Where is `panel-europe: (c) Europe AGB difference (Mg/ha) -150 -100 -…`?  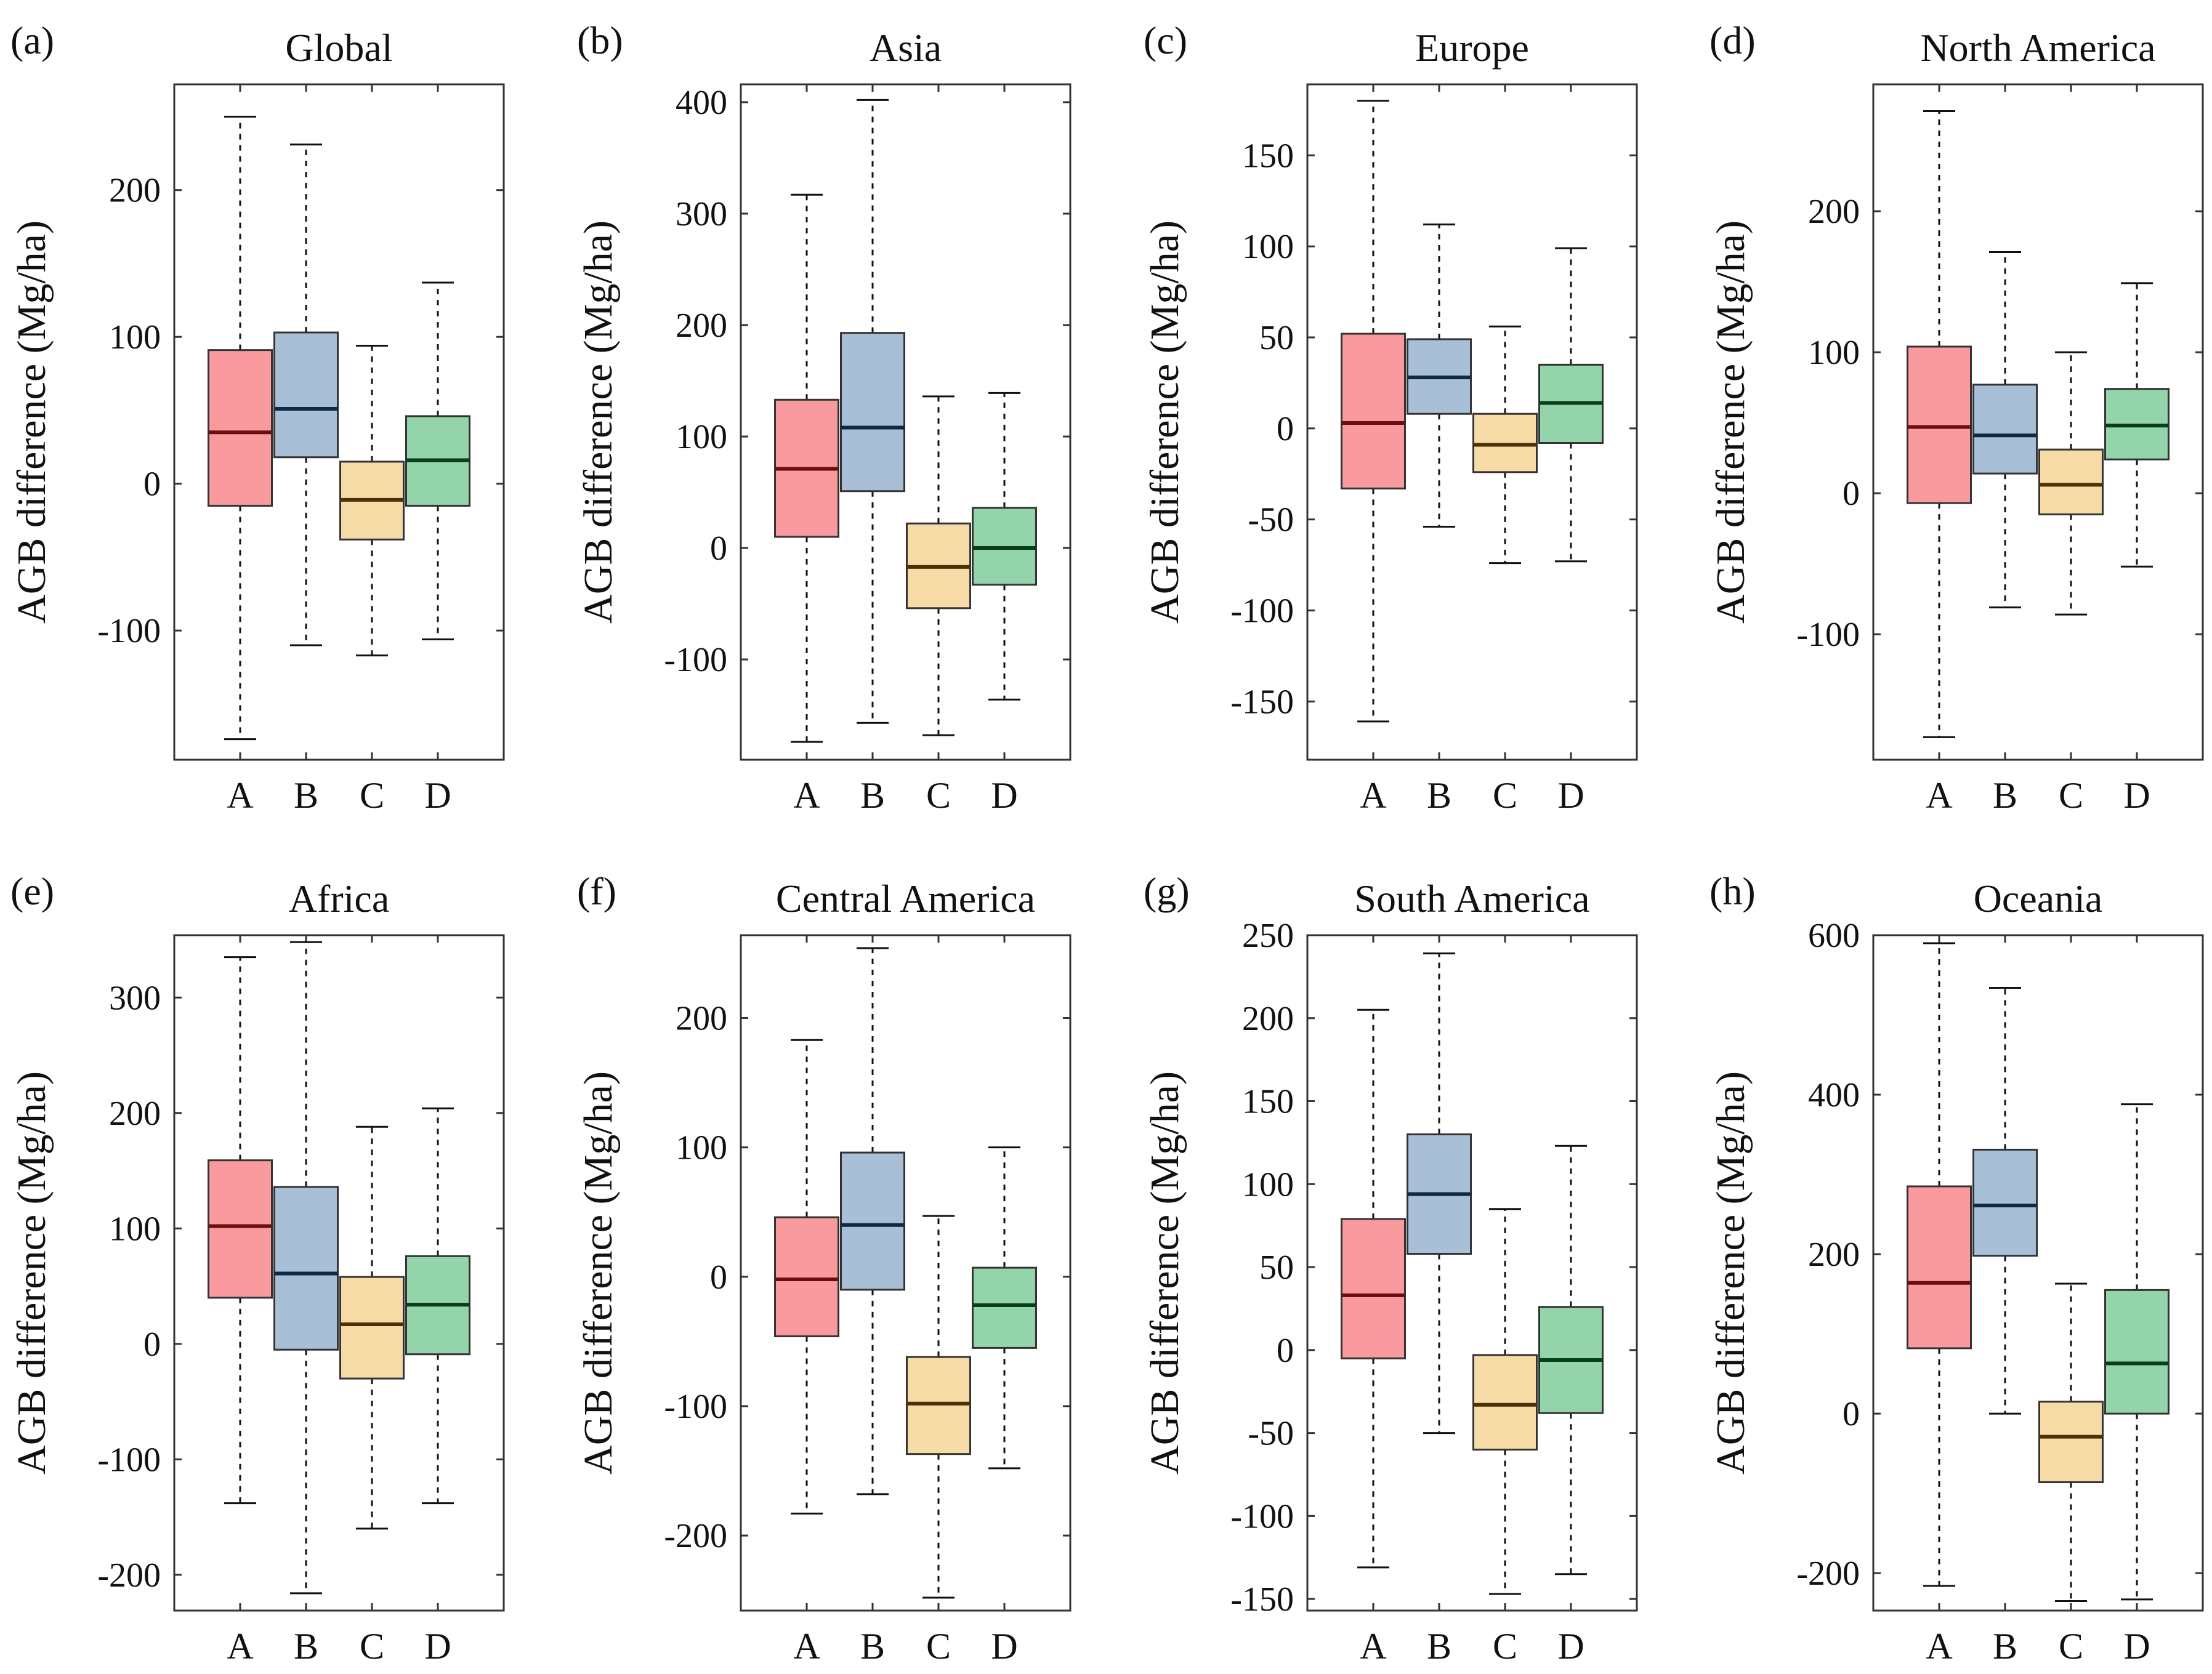
panel-europe: (c) Europe AGB difference (Mg/ha) -150 -100 -… is located at coordinates (1390, 417).